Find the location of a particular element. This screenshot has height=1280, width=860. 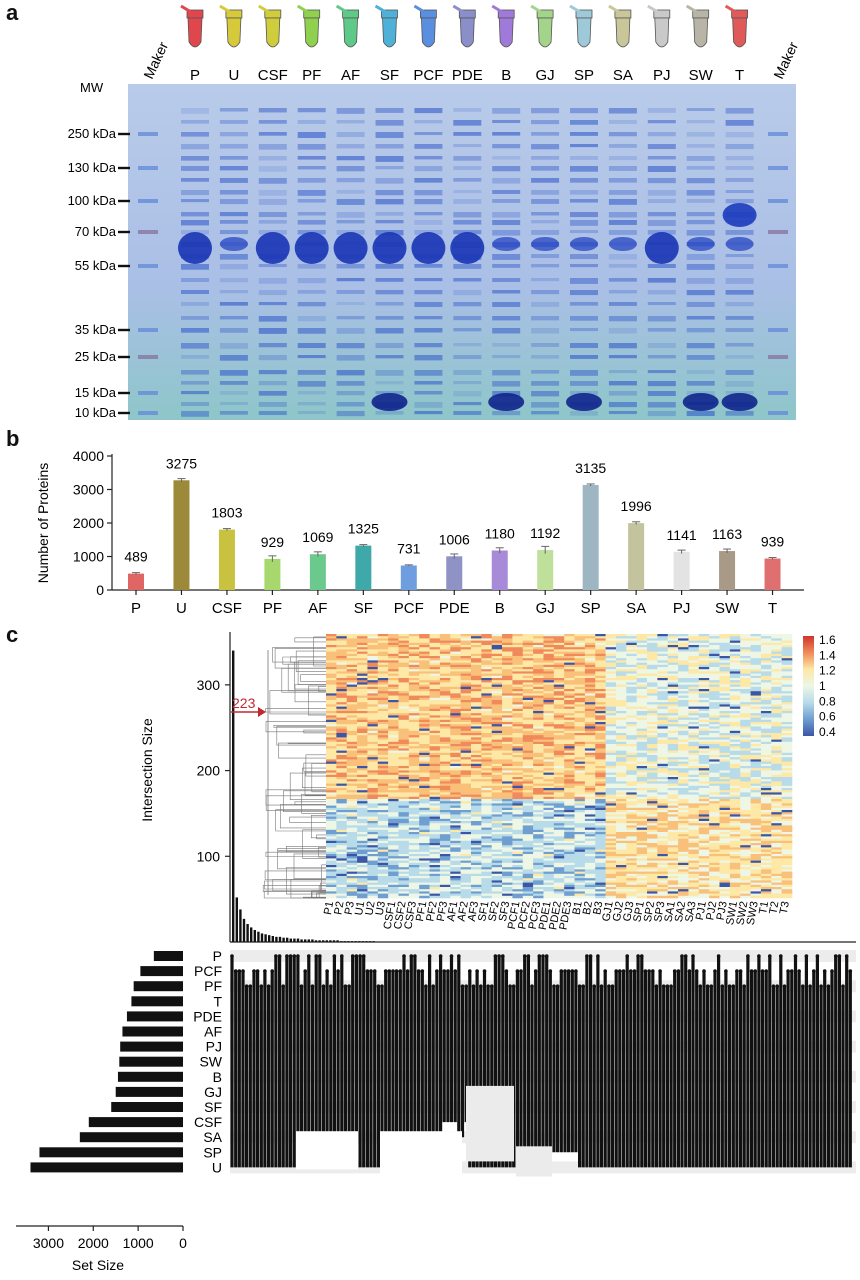

bar-value-label: 1069 is located at coordinates (317, 537).